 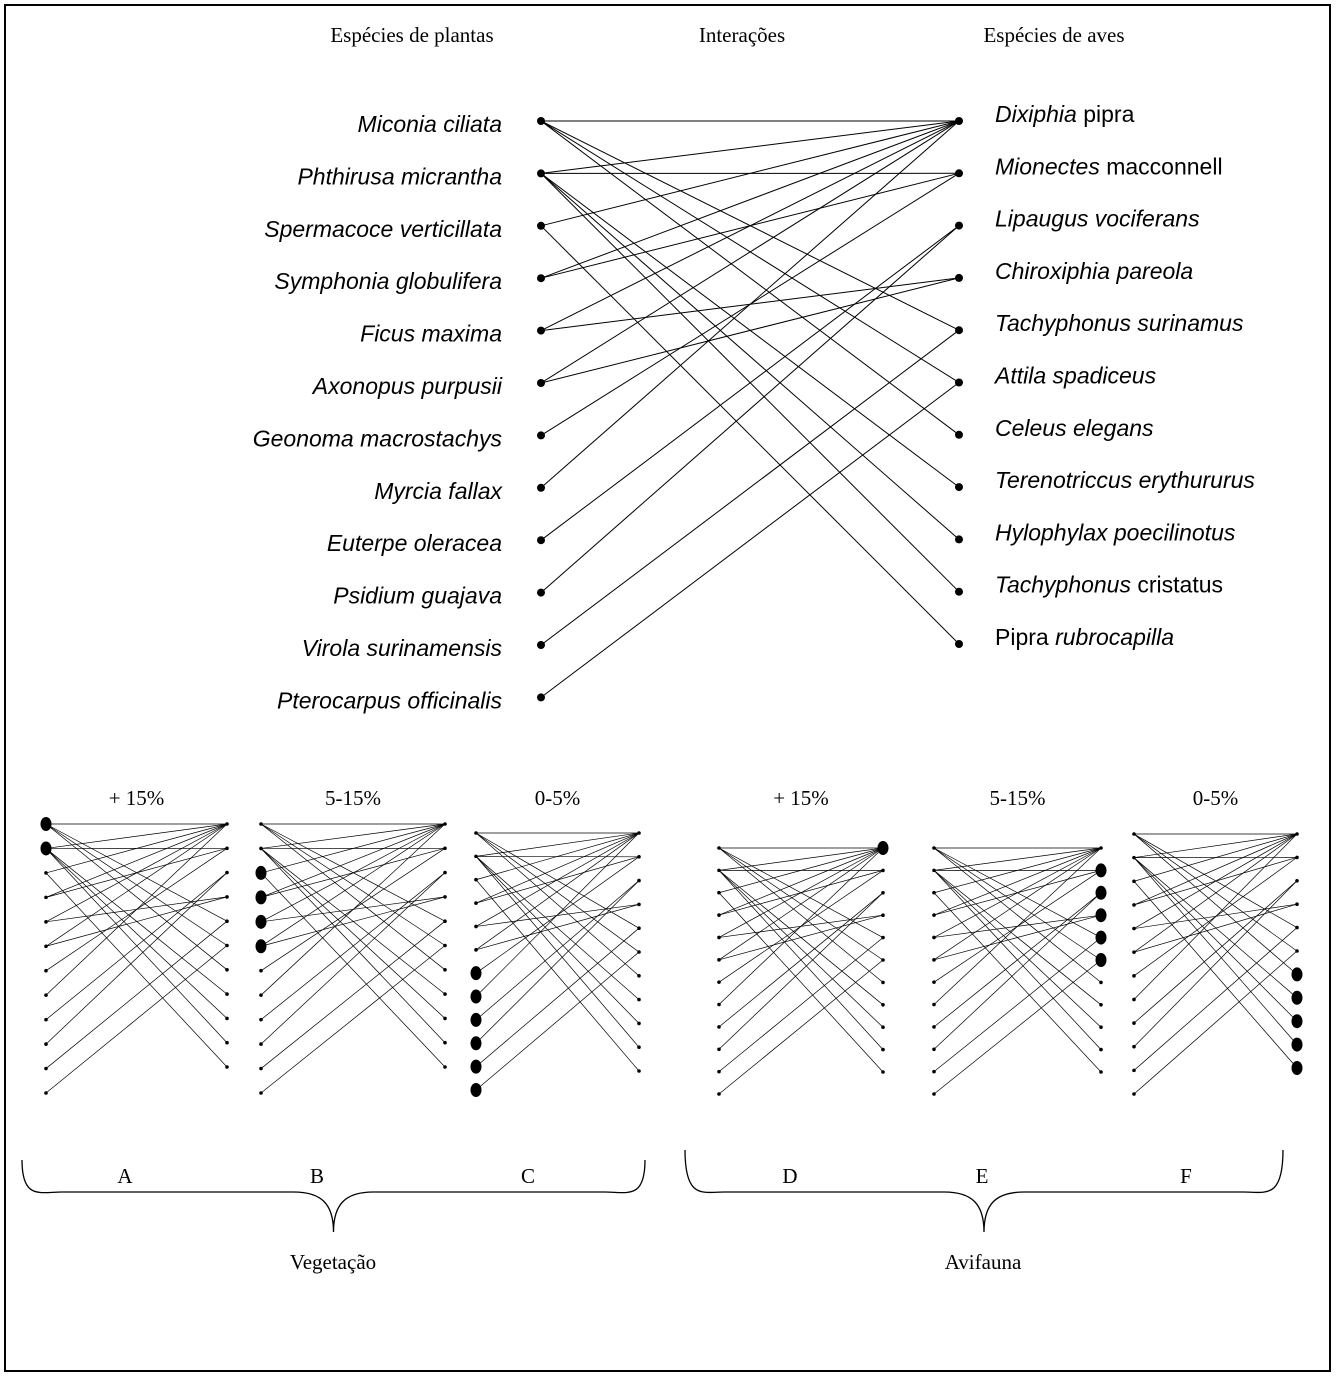 I want to click on panel-title: 0-5%, so click(x=558, y=798).